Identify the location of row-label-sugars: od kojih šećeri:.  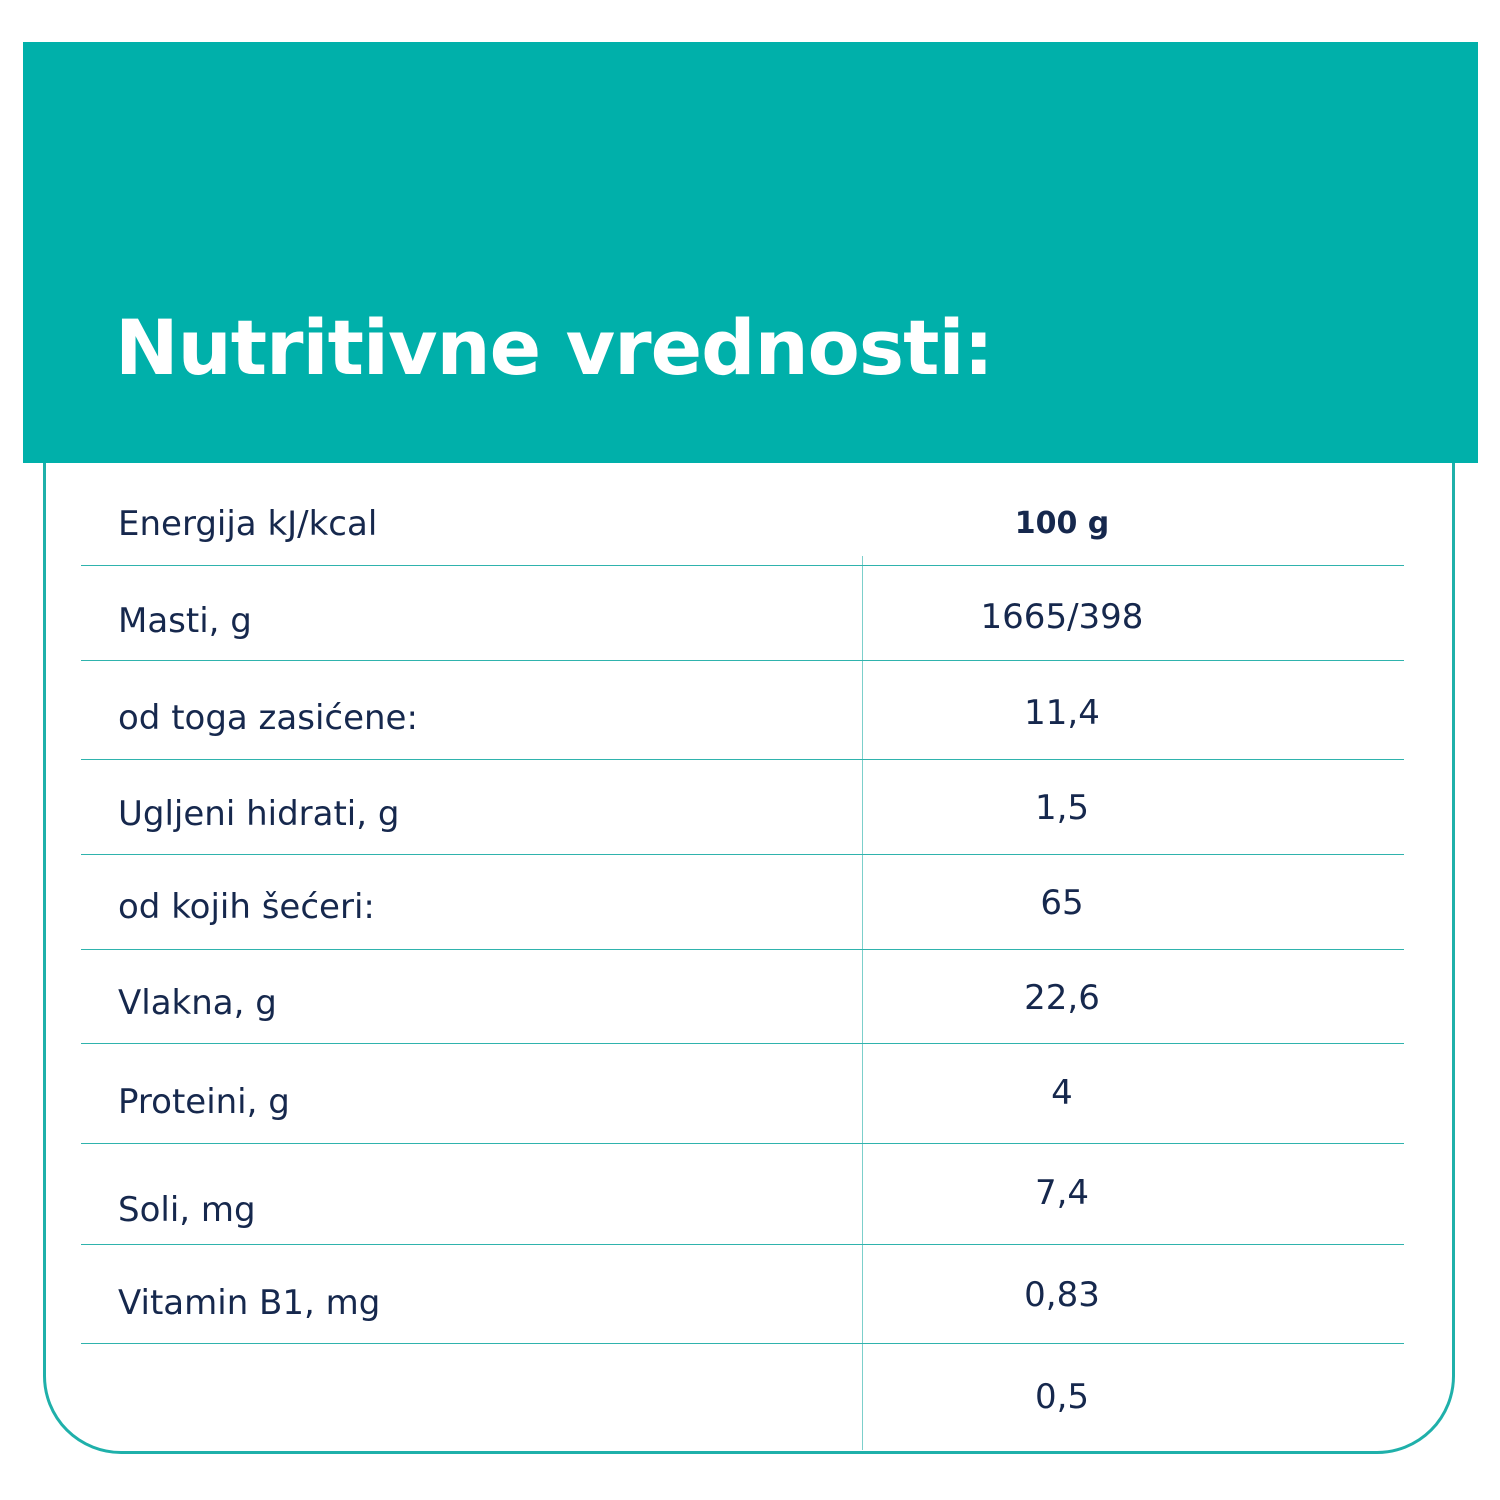
(246, 907).